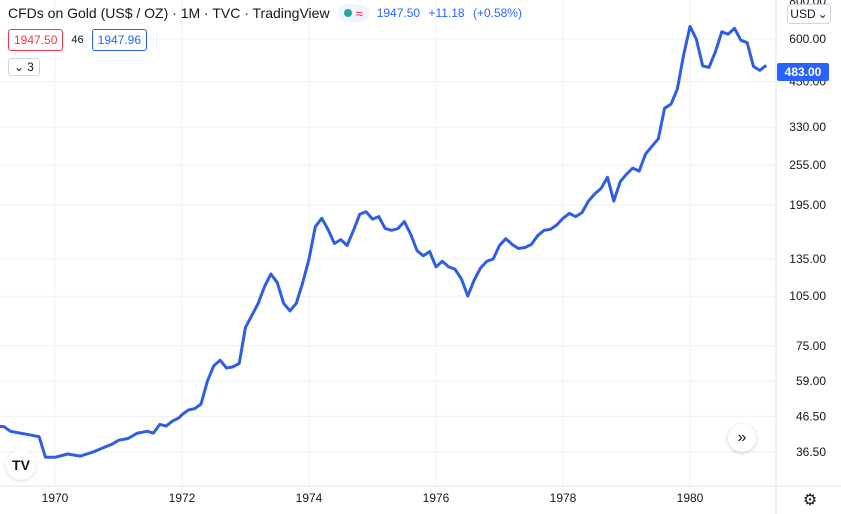 The height and width of the screenshot is (514, 841). What do you see at coordinates (690, 498) in the screenshot?
I see `x-tick-label: 1980` at bounding box center [690, 498].